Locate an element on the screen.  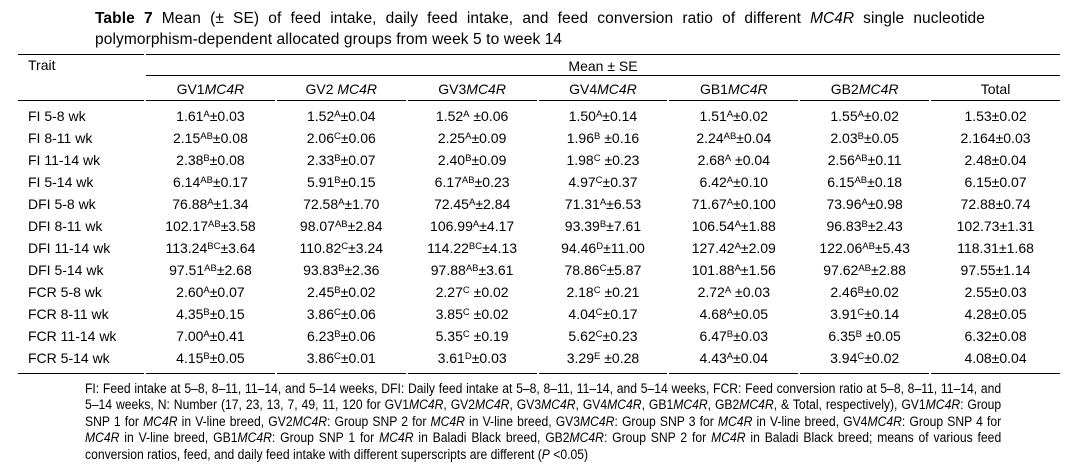
table-cell: 1.96B ±0.16 is located at coordinates (603, 138).